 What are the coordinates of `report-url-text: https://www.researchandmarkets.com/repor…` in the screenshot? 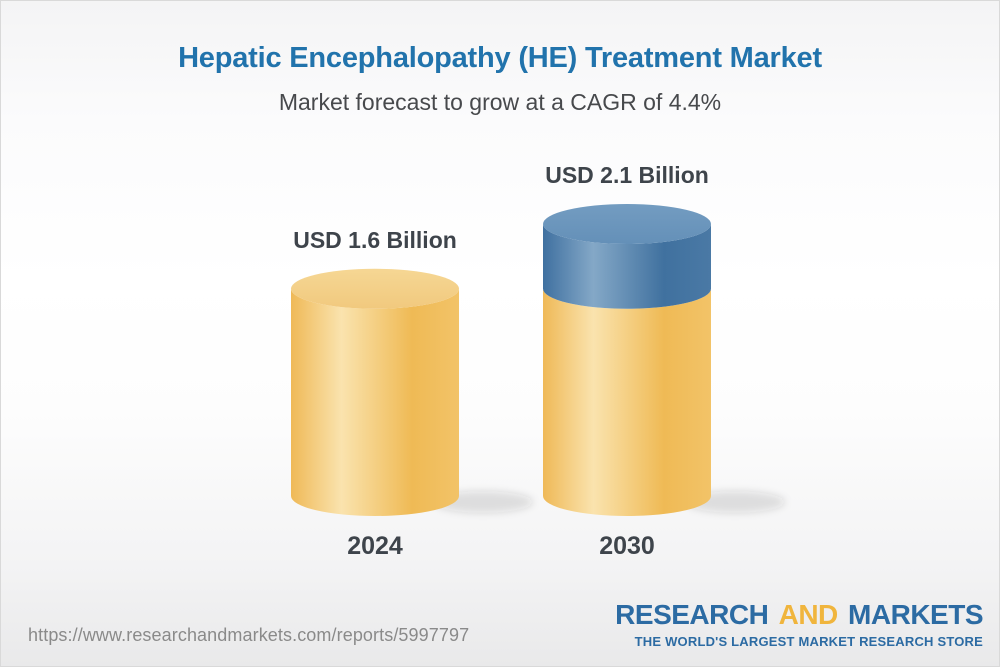 It's located at (249, 635).